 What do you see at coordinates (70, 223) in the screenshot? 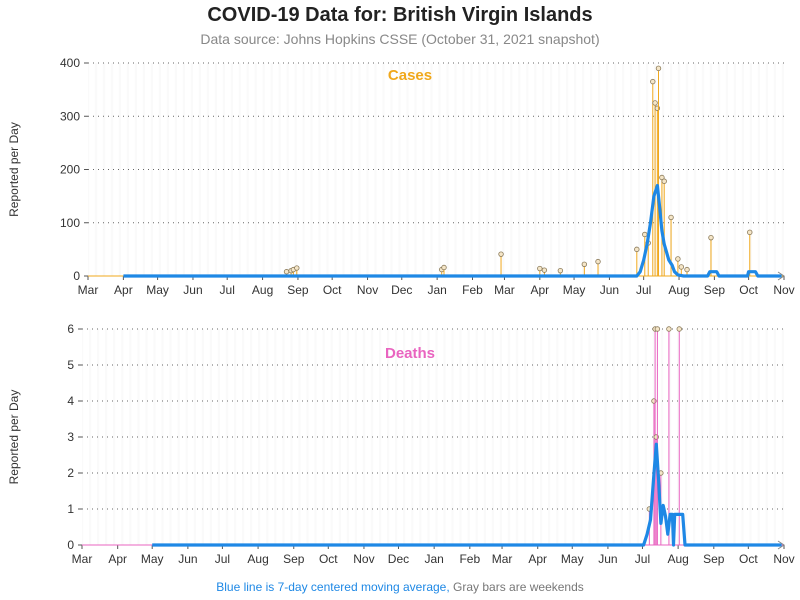
I see `y-tick-label: 100` at bounding box center [70, 223].